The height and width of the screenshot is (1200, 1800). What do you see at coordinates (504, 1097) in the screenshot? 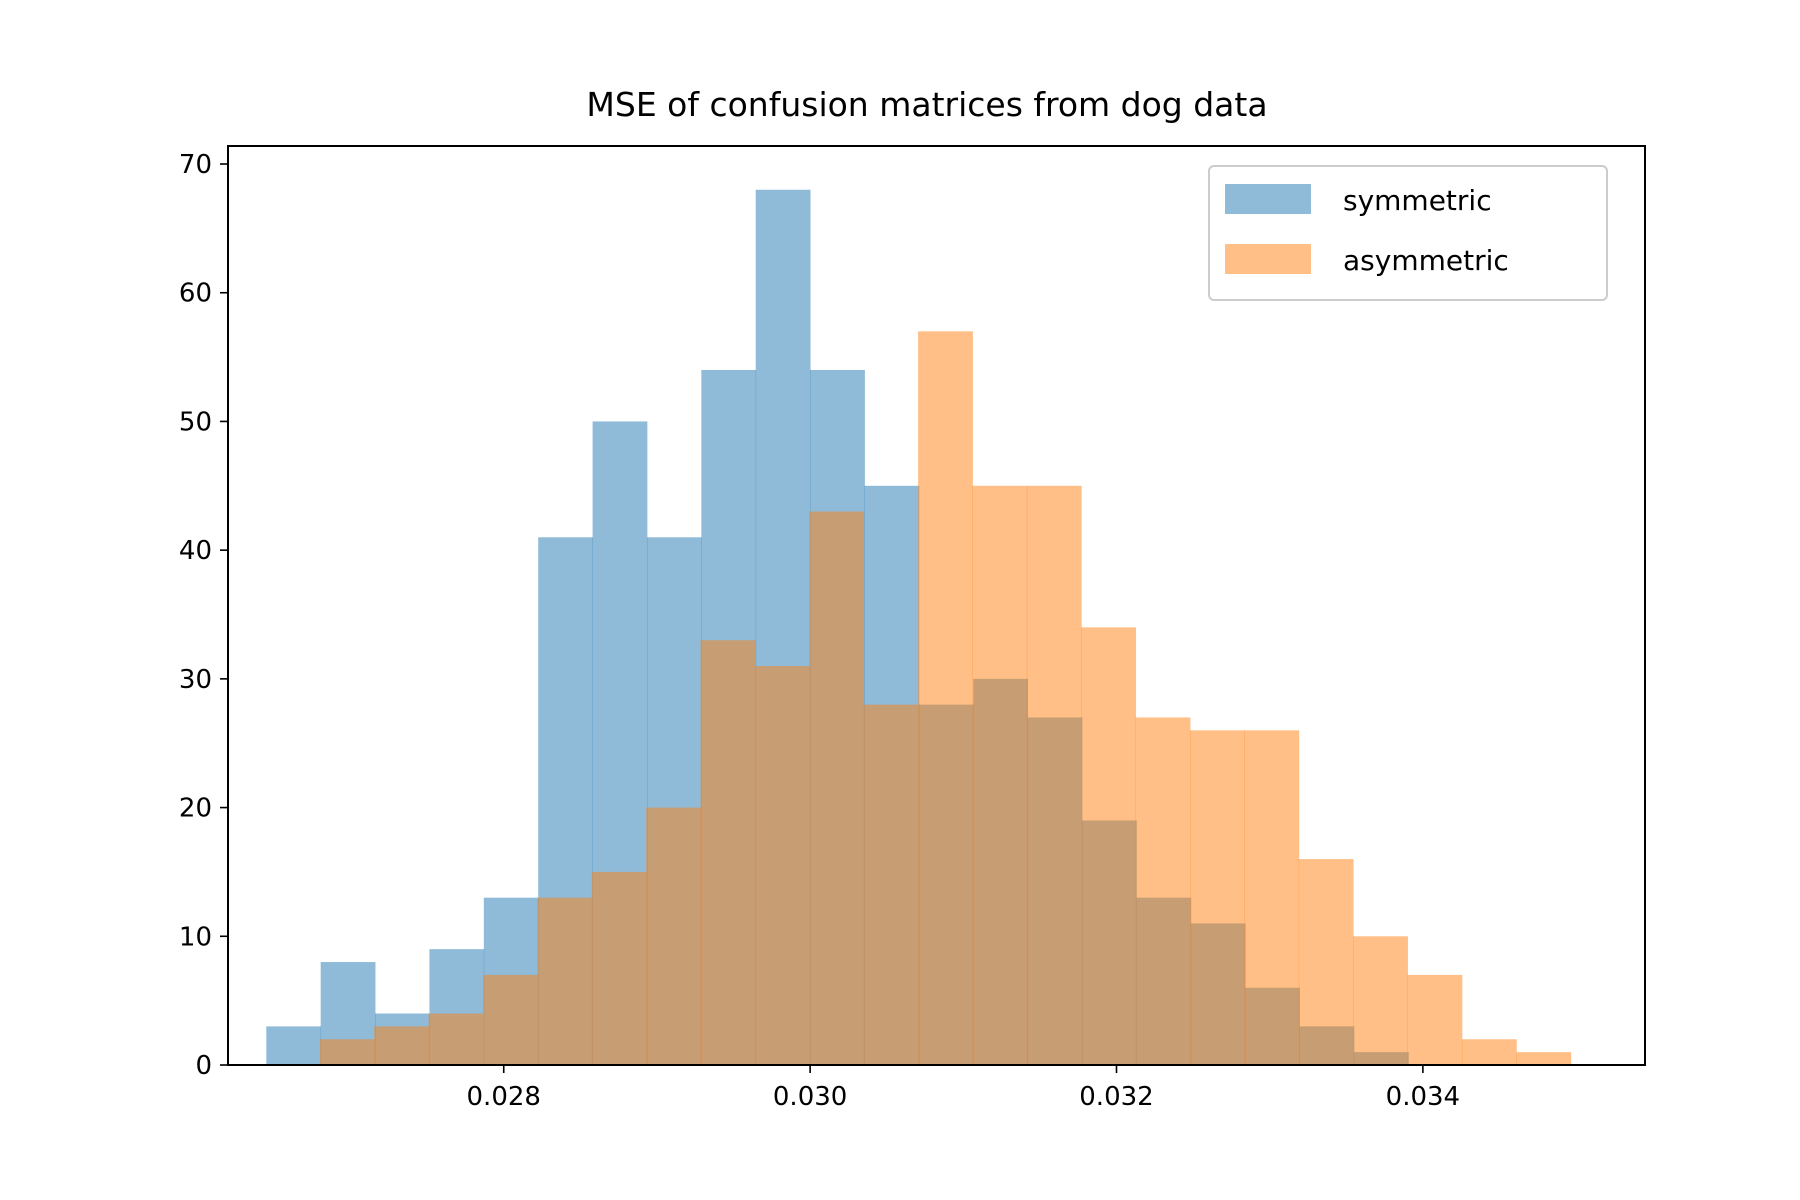
I see `x-tick-label: 0.028` at bounding box center [504, 1097].